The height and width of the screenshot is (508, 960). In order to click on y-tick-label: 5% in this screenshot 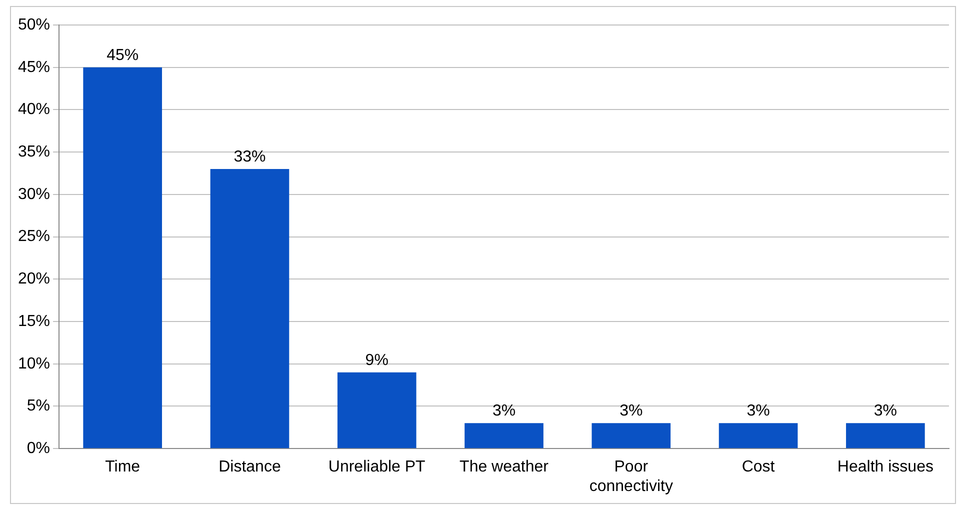, I will do `click(38, 406)`.